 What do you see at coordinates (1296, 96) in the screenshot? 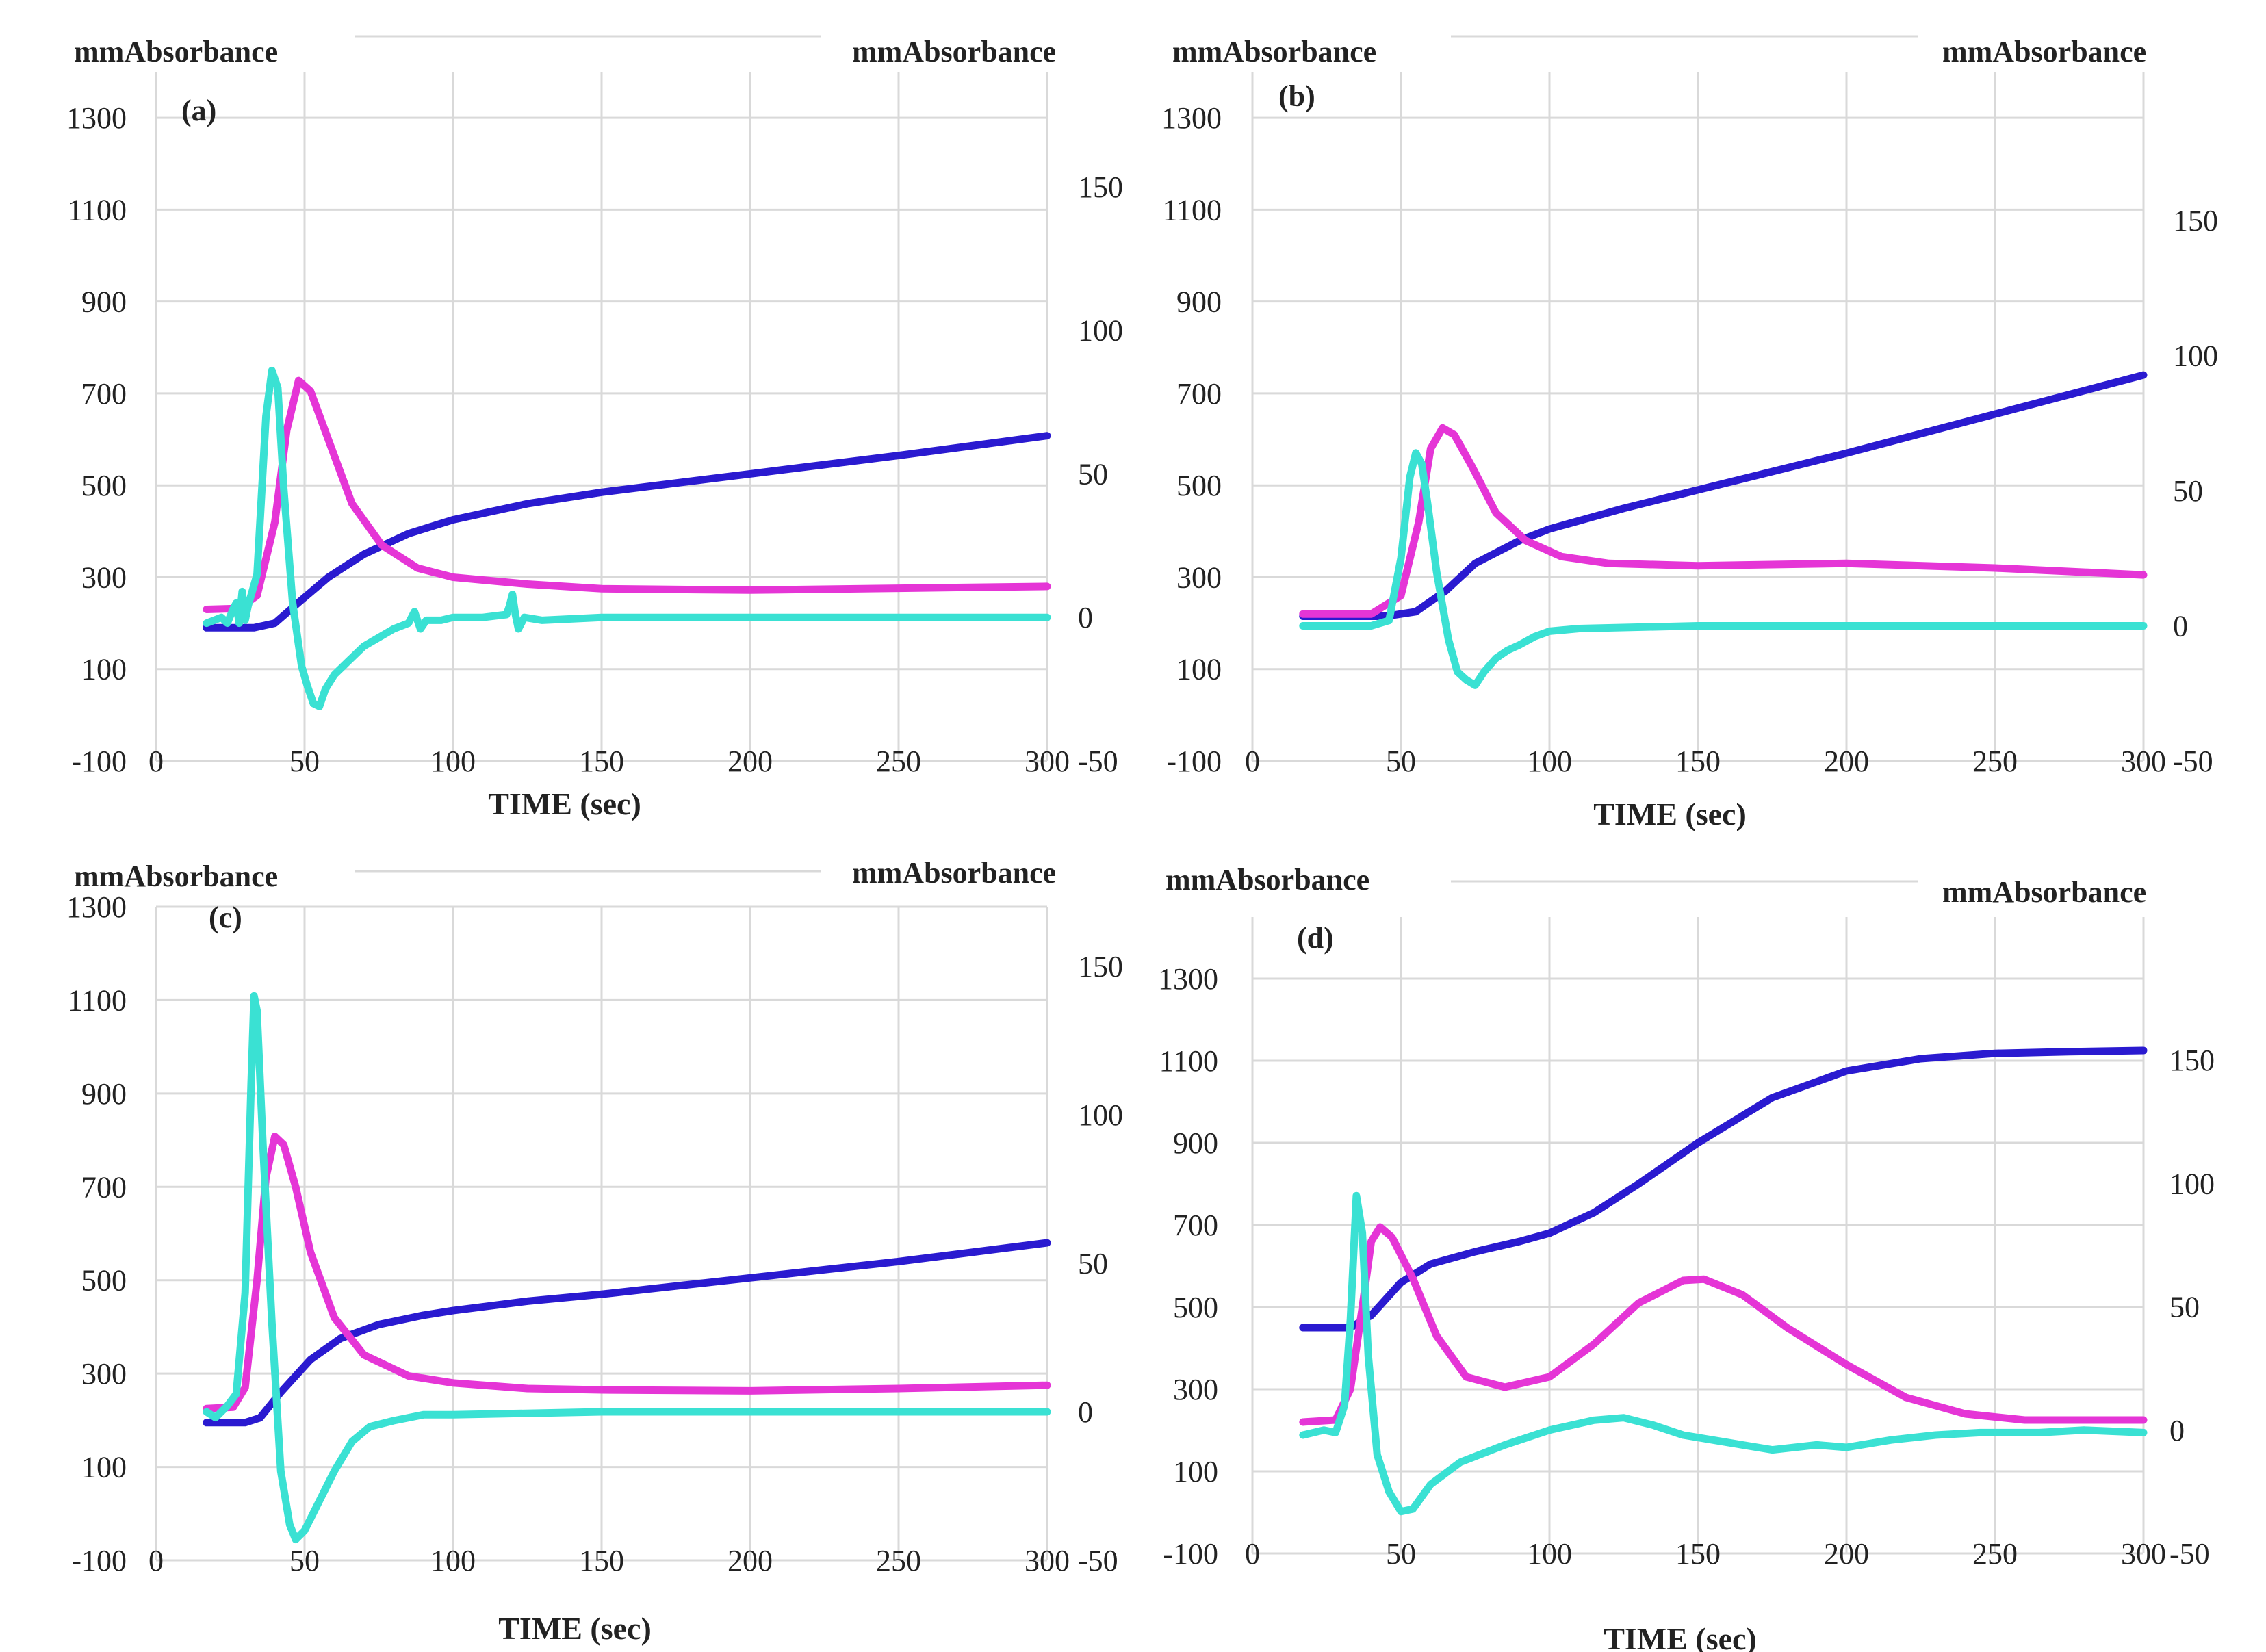
I see `panel-label: (b)` at bounding box center [1296, 96].